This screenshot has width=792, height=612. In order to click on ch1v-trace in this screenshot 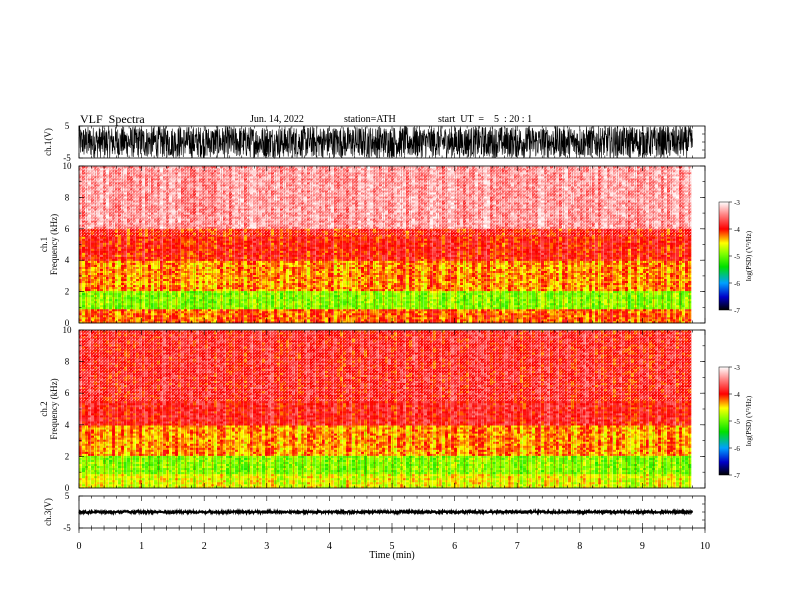, I will do `click(385, 142)`.